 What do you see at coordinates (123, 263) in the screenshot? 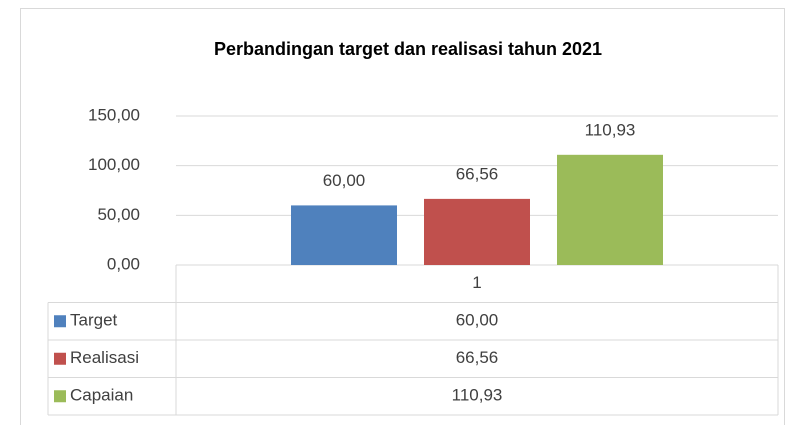
I see `y-tick-label: 0,00` at bounding box center [123, 263].